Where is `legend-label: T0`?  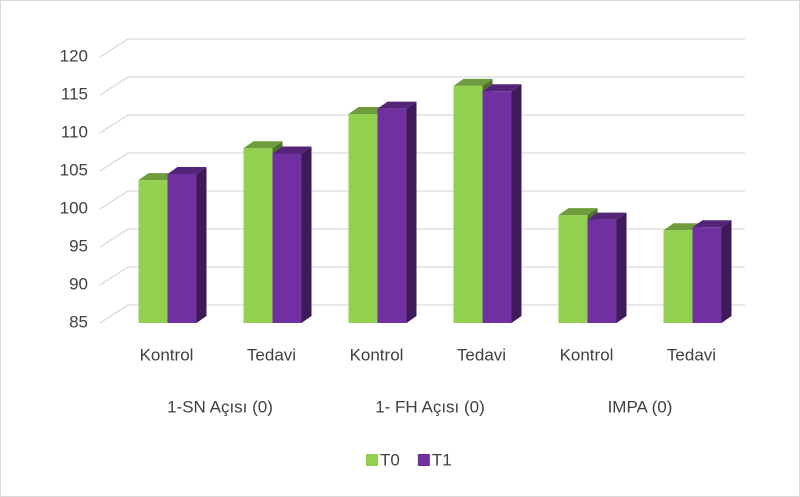
legend-label: T0 is located at coordinates (390, 459).